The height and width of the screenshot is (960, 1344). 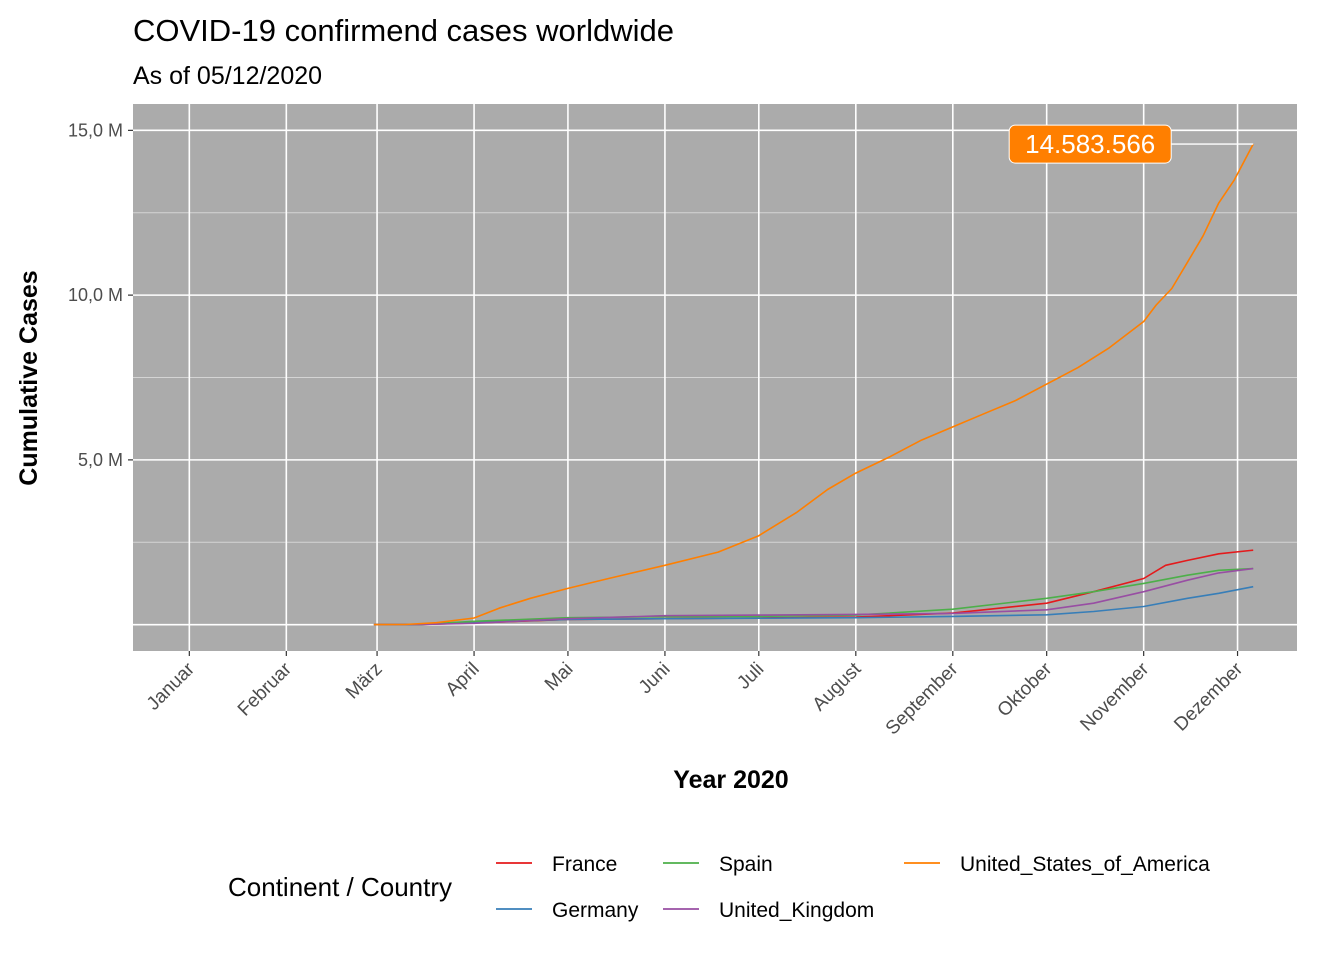 What do you see at coordinates (227, 76) in the screenshot?
I see `chart-subtitle: As of 05/12/2020` at bounding box center [227, 76].